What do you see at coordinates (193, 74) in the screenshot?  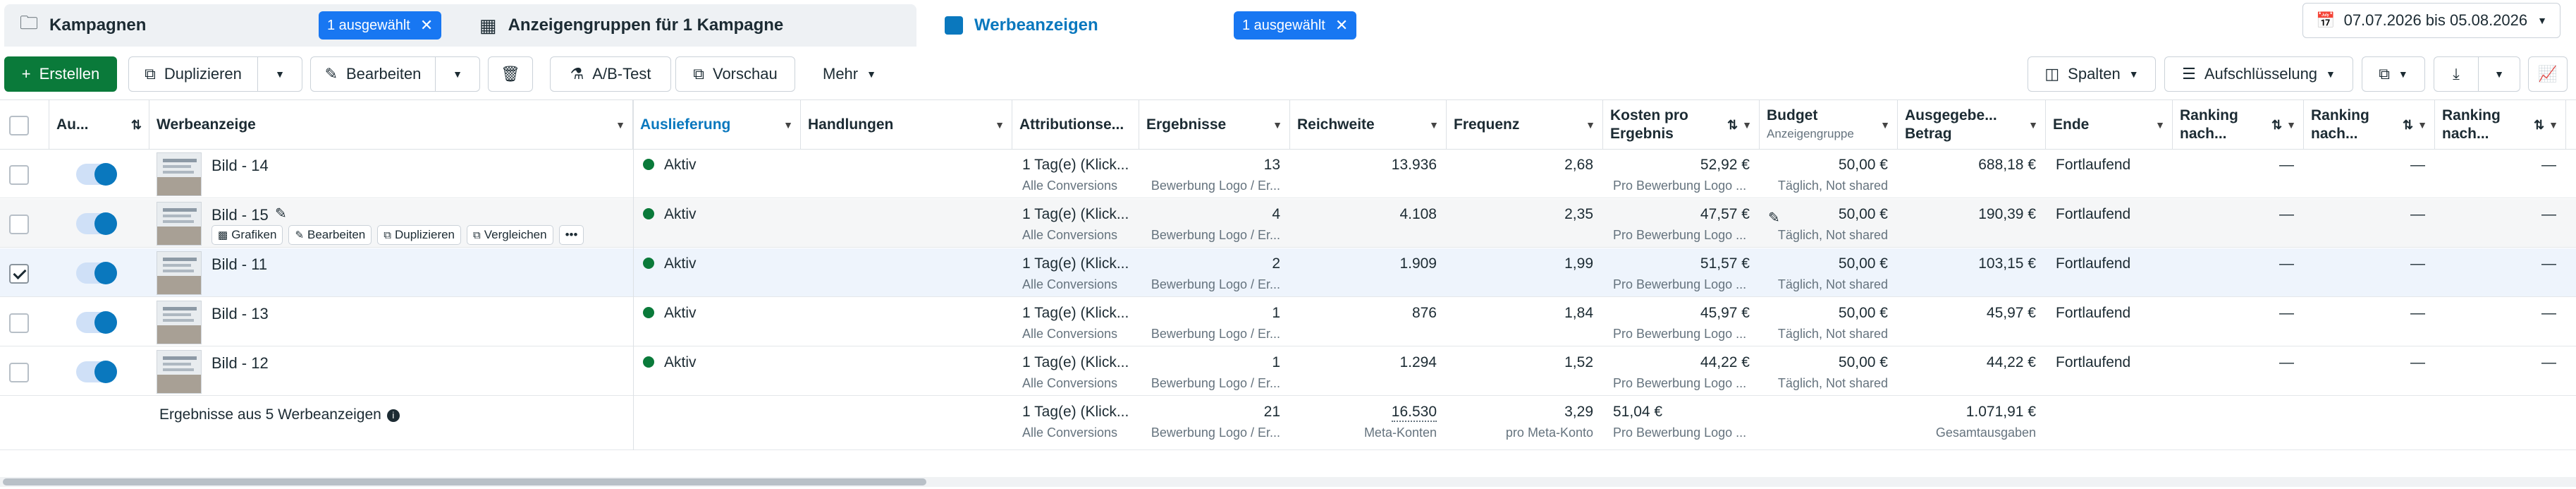 I see `duplicate-button: ⧉ Duplizieren` at bounding box center [193, 74].